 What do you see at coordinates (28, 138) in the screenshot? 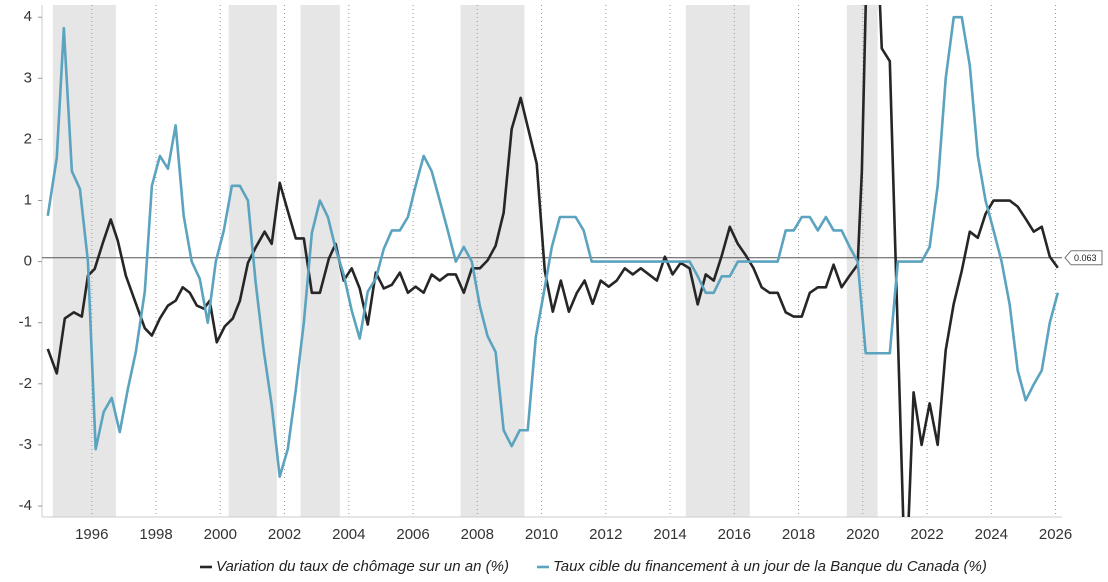
I see `y-tick-label: 2` at bounding box center [28, 138].